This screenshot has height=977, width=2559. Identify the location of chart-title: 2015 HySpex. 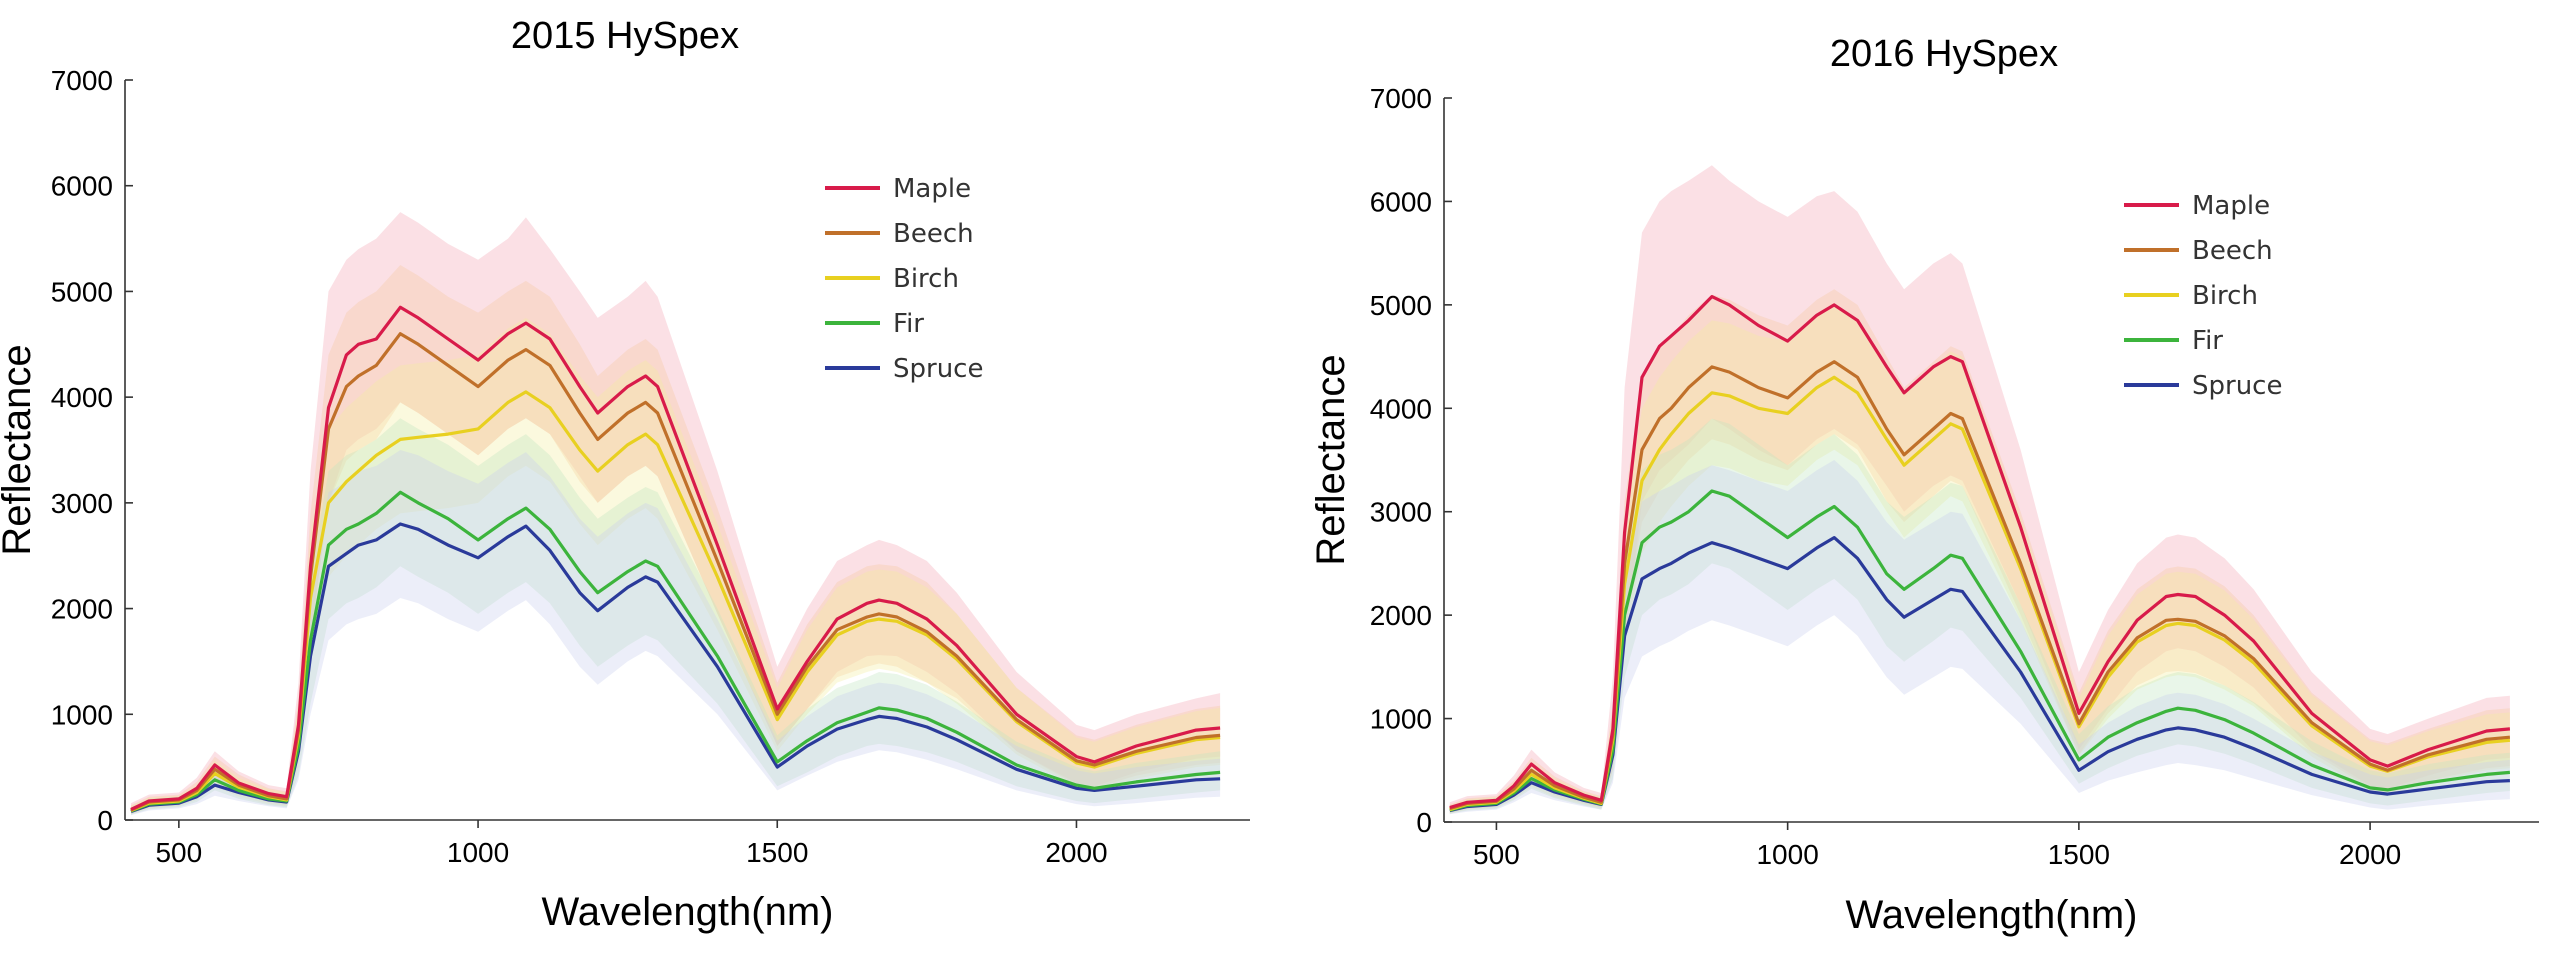
(625, 36).